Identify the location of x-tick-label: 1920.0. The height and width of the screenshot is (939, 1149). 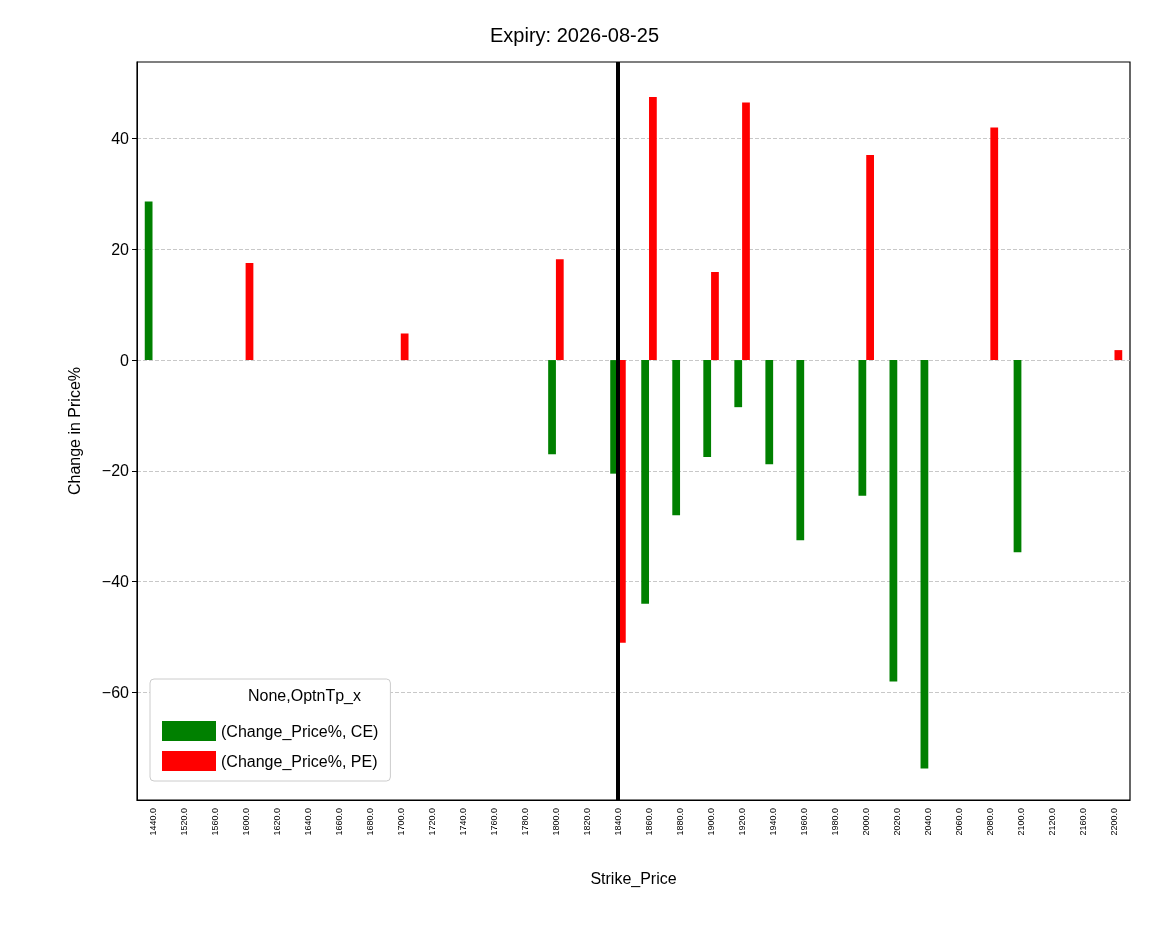
(742, 822).